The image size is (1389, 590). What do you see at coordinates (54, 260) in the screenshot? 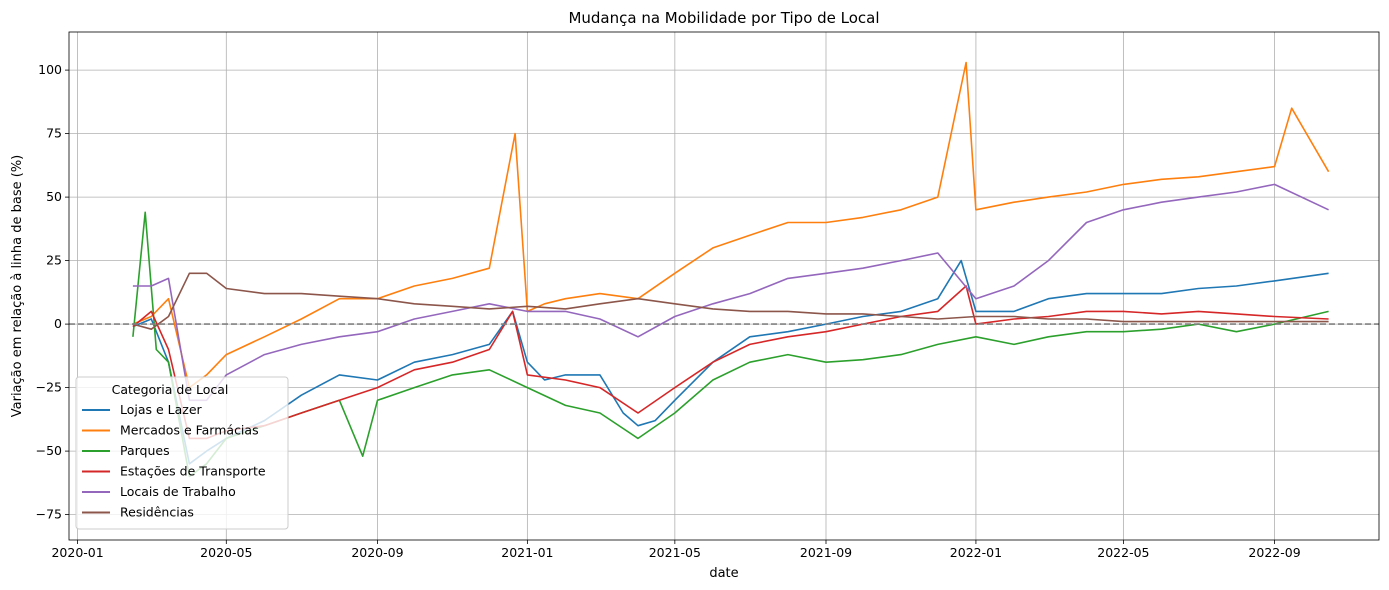
I see `y-tick-label: 25` at bounding box center [54, 260].